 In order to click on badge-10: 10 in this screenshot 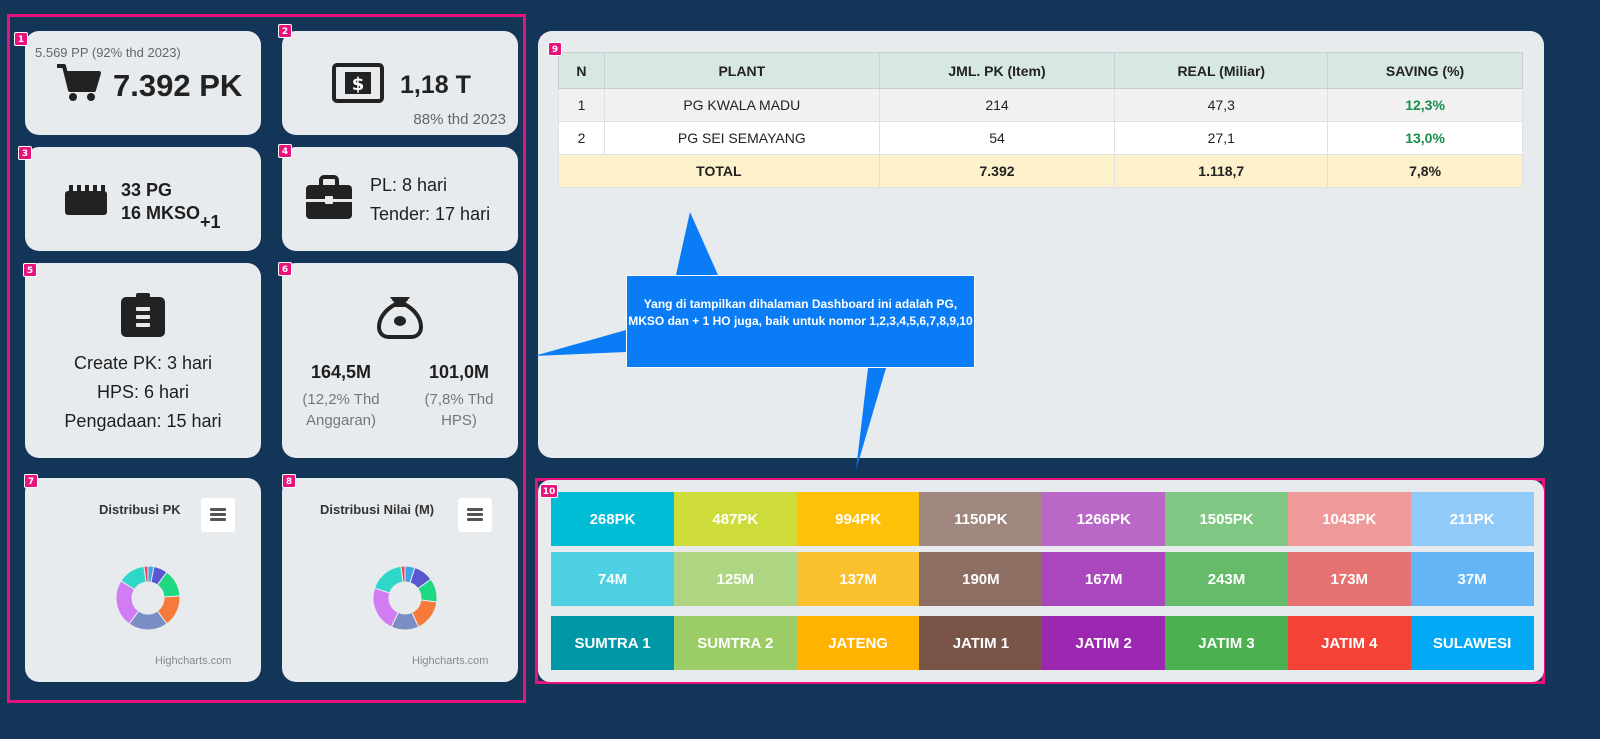, I will do `click(549, 491)`.